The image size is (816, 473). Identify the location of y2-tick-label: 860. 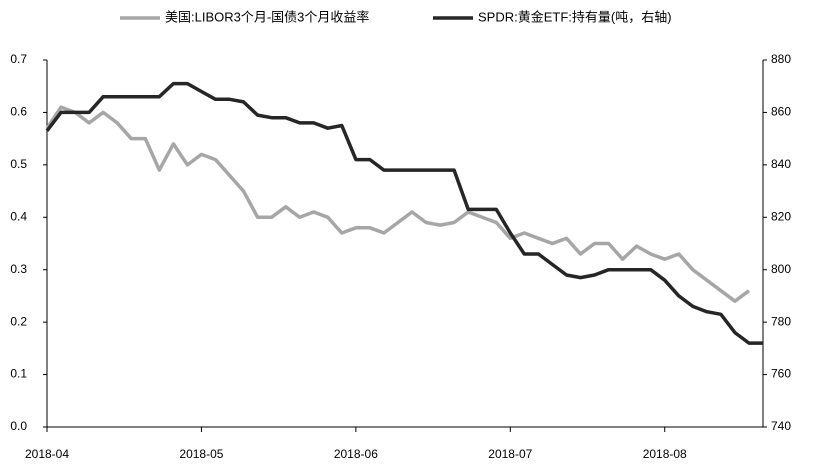
(781, 112).